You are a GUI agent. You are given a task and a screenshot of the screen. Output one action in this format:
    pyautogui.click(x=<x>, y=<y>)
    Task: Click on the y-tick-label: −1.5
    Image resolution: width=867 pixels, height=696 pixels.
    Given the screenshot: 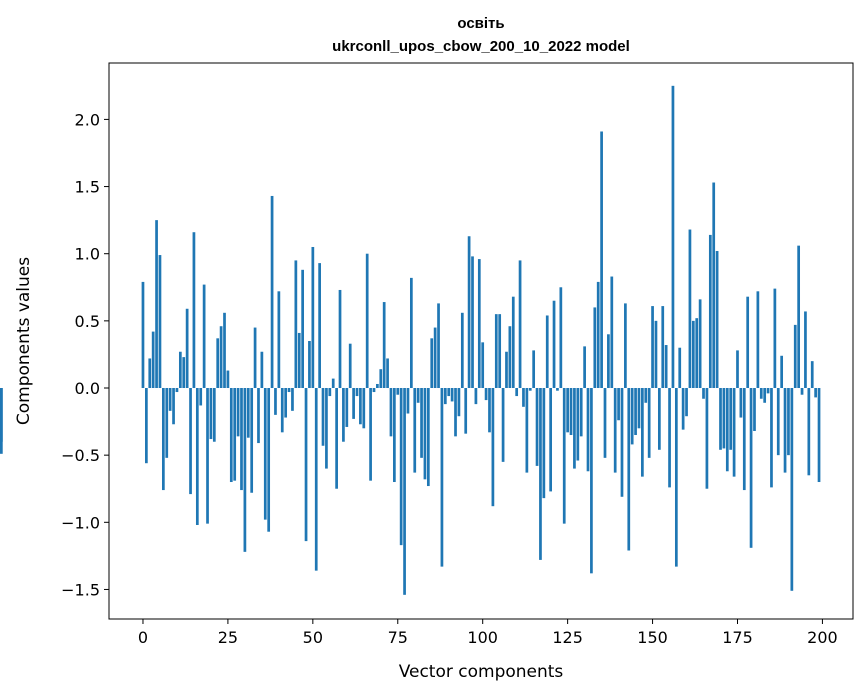 What is the action you would take?
    pyautogui.click(x=80, y=589)
    